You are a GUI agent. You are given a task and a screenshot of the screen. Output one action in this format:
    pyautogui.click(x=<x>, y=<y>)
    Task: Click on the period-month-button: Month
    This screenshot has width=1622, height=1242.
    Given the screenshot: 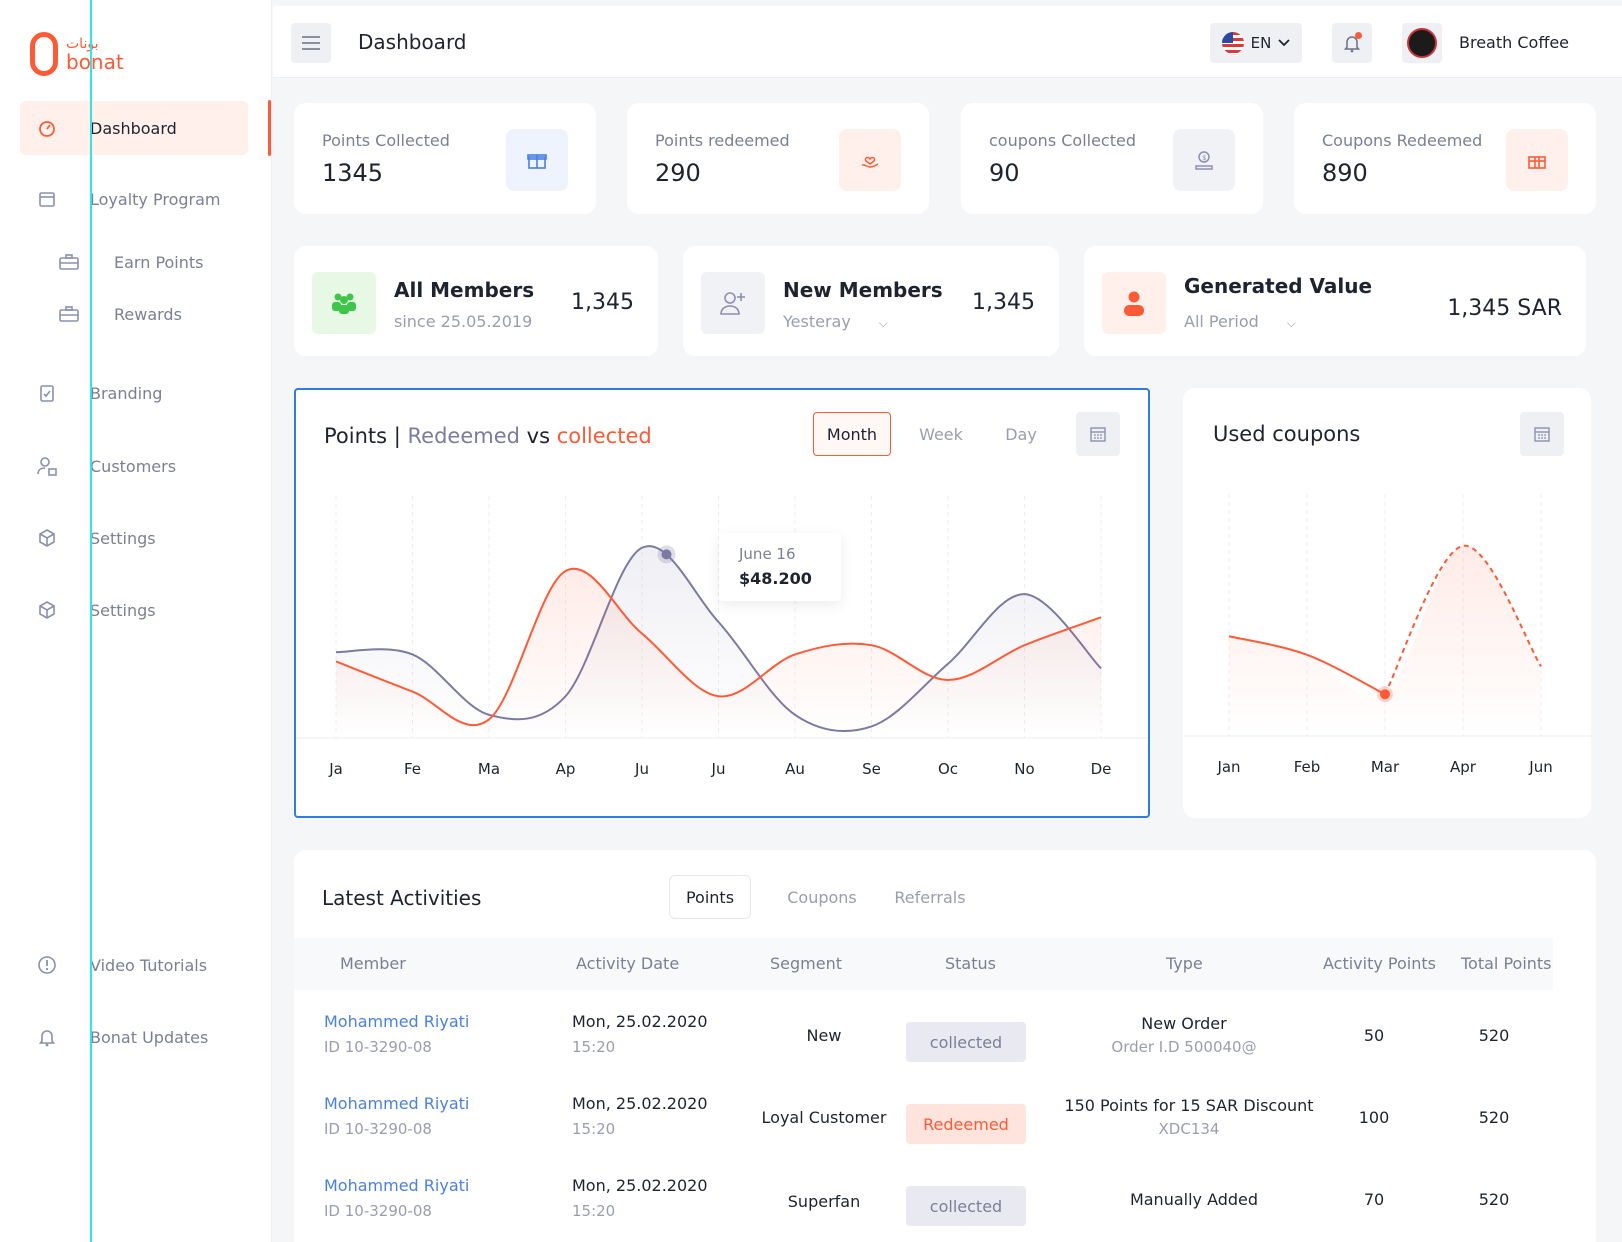 What is the action you would take?
    pyautogui.click(x=852, y=434)
    